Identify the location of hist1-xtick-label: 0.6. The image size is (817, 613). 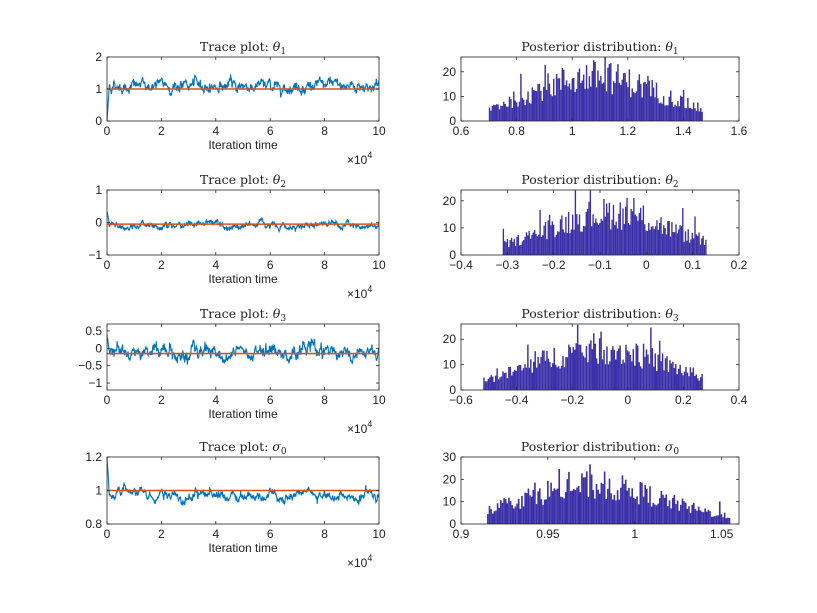
(461, 131).